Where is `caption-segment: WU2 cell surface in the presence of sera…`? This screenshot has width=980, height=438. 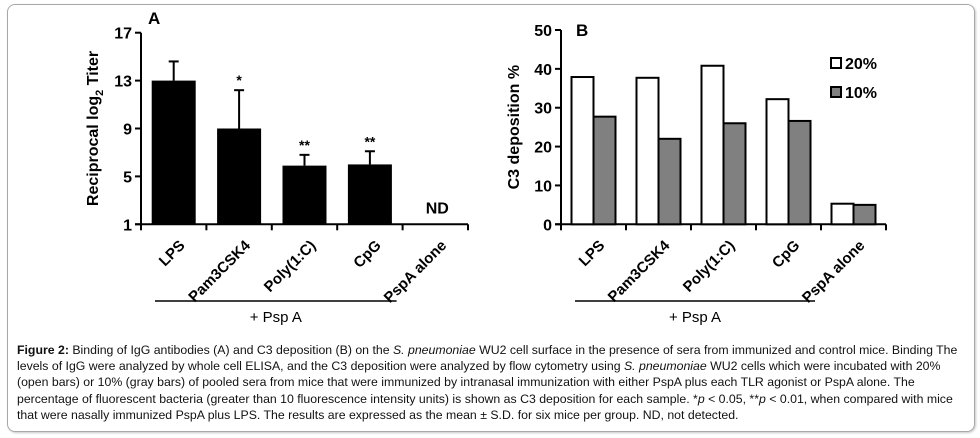 caption-segment: WU2 cell surface in the presence of sera… is located at coordinates (487, 358).